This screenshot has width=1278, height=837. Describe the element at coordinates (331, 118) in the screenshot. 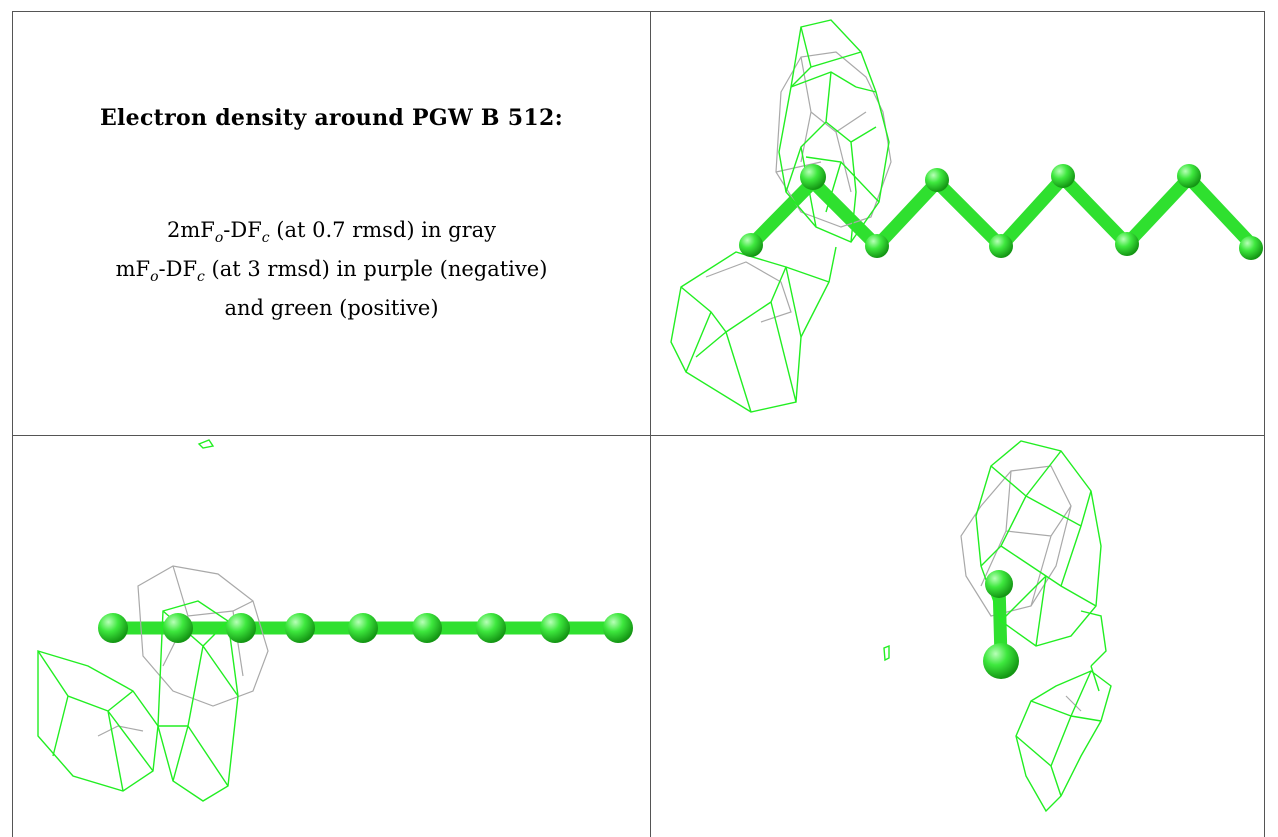

I see `figure-title: Electron density around PGW B 512:` at that location.